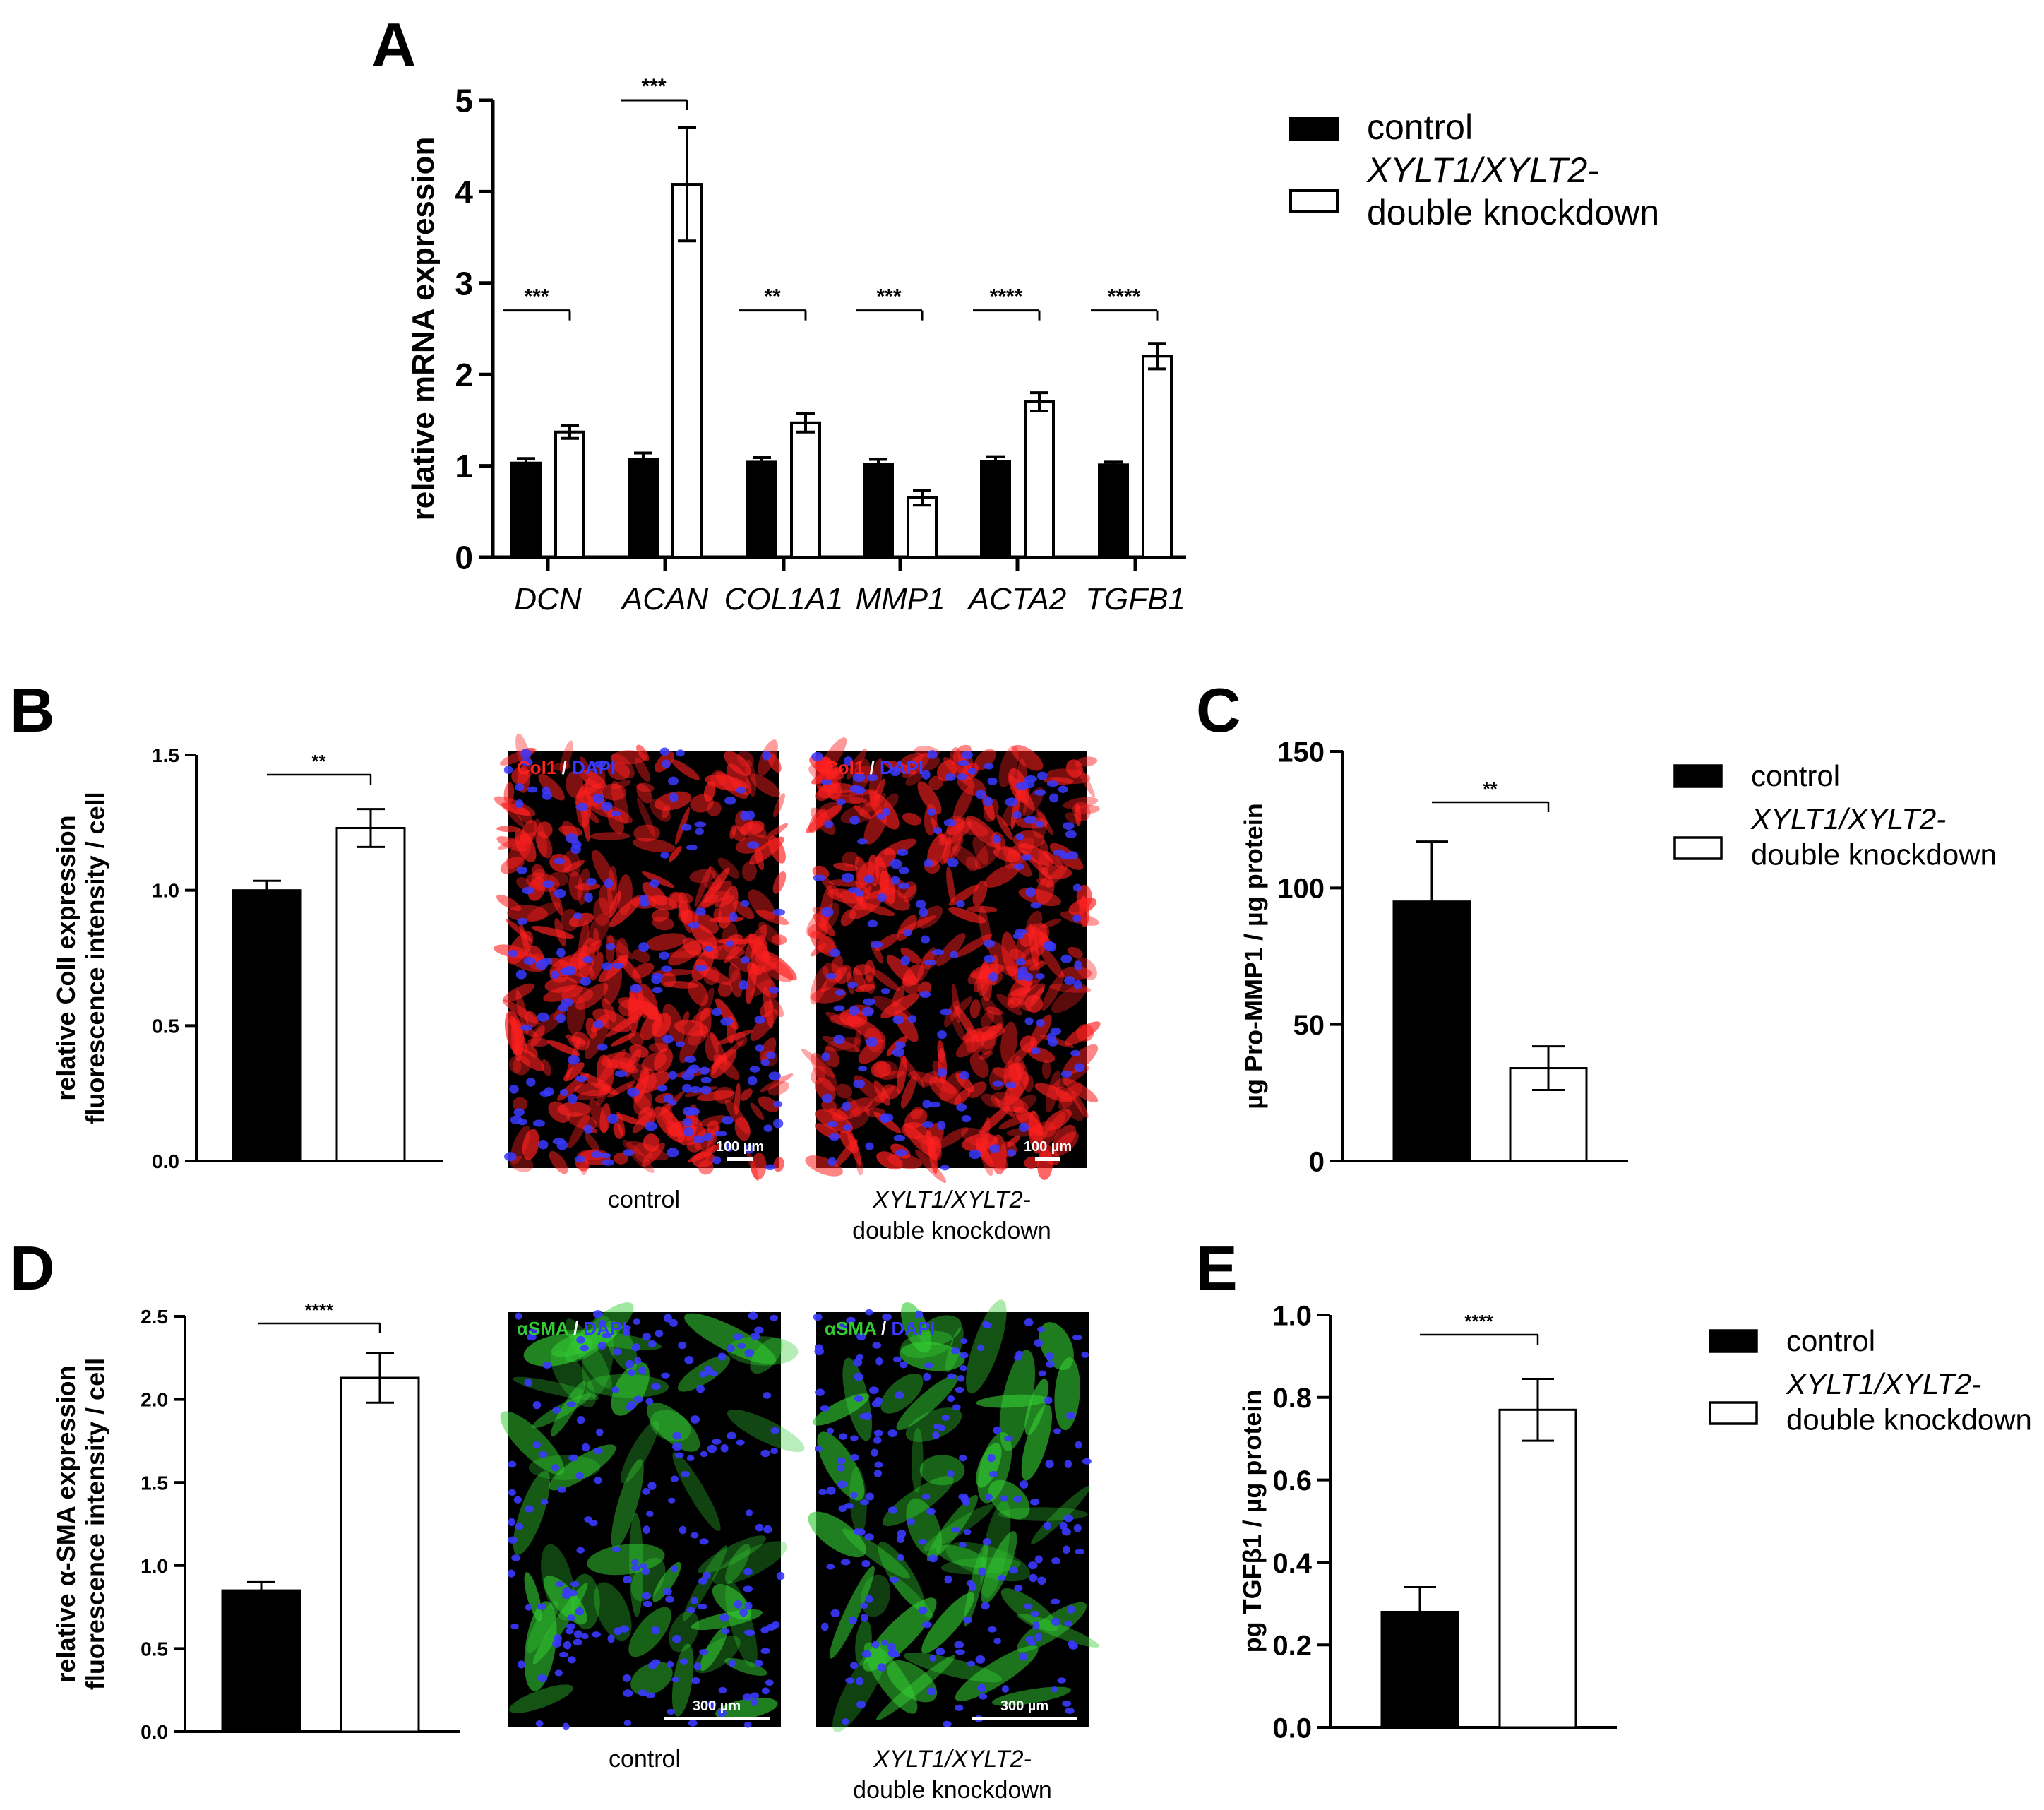  What do you see at coordinates (154, 1732) in the screenshot?
I see `y-tick-label: 0.0` at bounding box center [154, 1732].